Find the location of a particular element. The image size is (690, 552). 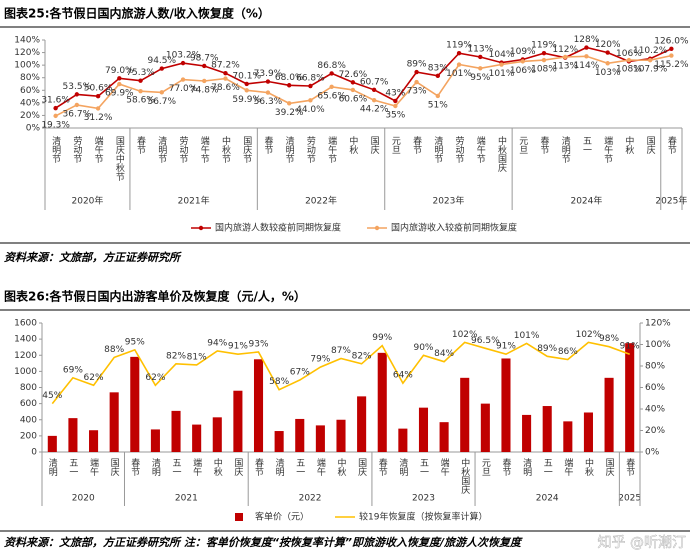

data-label: 39.2% is located at coordinates (289, 113).